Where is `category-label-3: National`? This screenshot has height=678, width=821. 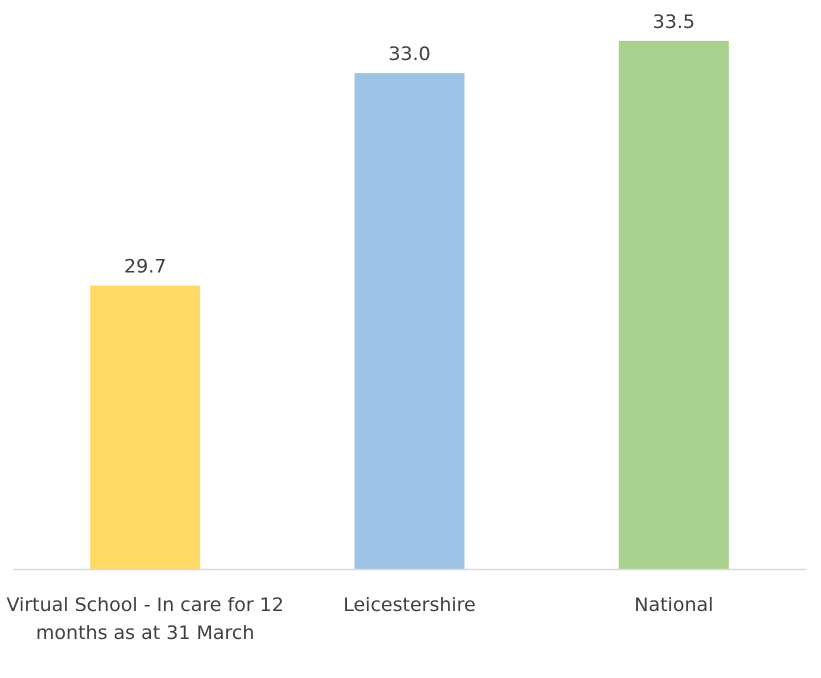
category-label-3: National is located at coordinates (674, 605).